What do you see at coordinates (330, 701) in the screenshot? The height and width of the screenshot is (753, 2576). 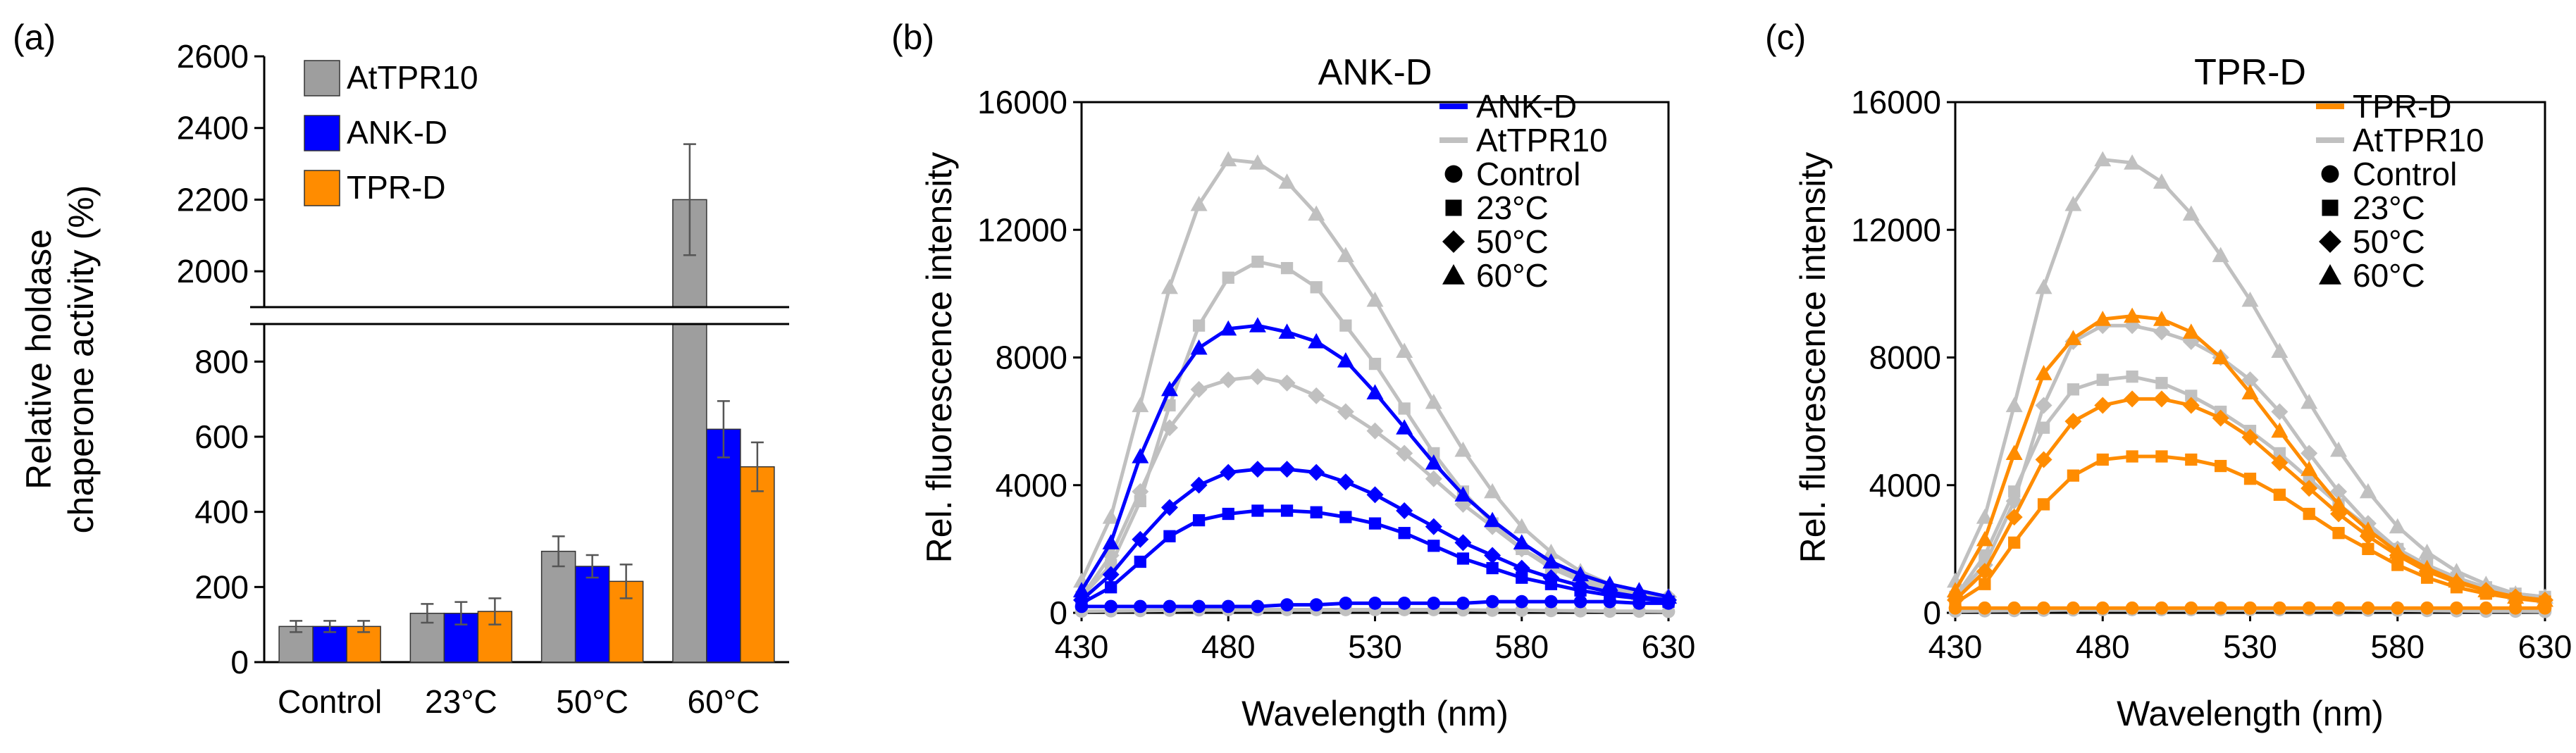 I see `x-tick-label: Control` at bounding box center [330, 701].